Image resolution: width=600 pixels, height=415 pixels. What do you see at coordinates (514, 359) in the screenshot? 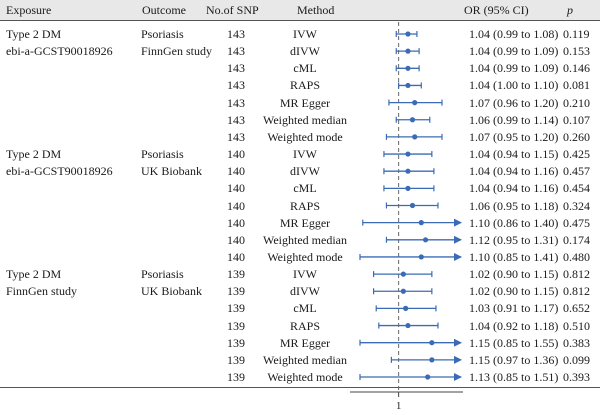
I see `or-ci-text: 1.15 (0.97 to 1.36)` at bounding box center [514, 359].